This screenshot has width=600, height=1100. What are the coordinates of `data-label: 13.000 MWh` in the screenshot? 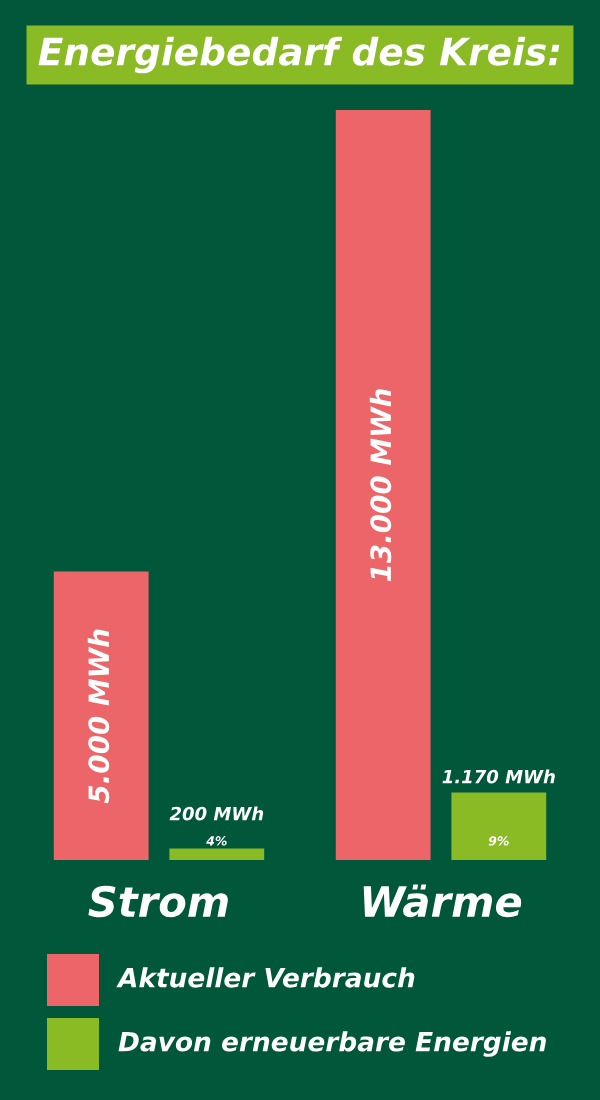 It's located at (380, 485).